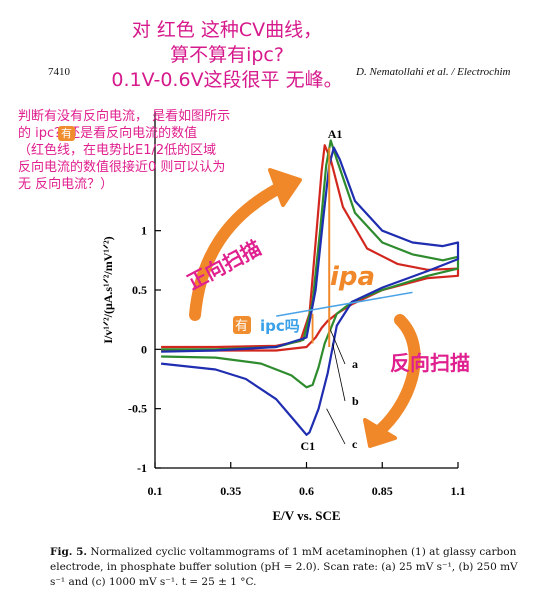 The width and height of the screenshot is (540, 612). Describe the element at coordinates (306, 515) in the screenshot. I see `x-axis-label: E/V vs. SCE` at that location.